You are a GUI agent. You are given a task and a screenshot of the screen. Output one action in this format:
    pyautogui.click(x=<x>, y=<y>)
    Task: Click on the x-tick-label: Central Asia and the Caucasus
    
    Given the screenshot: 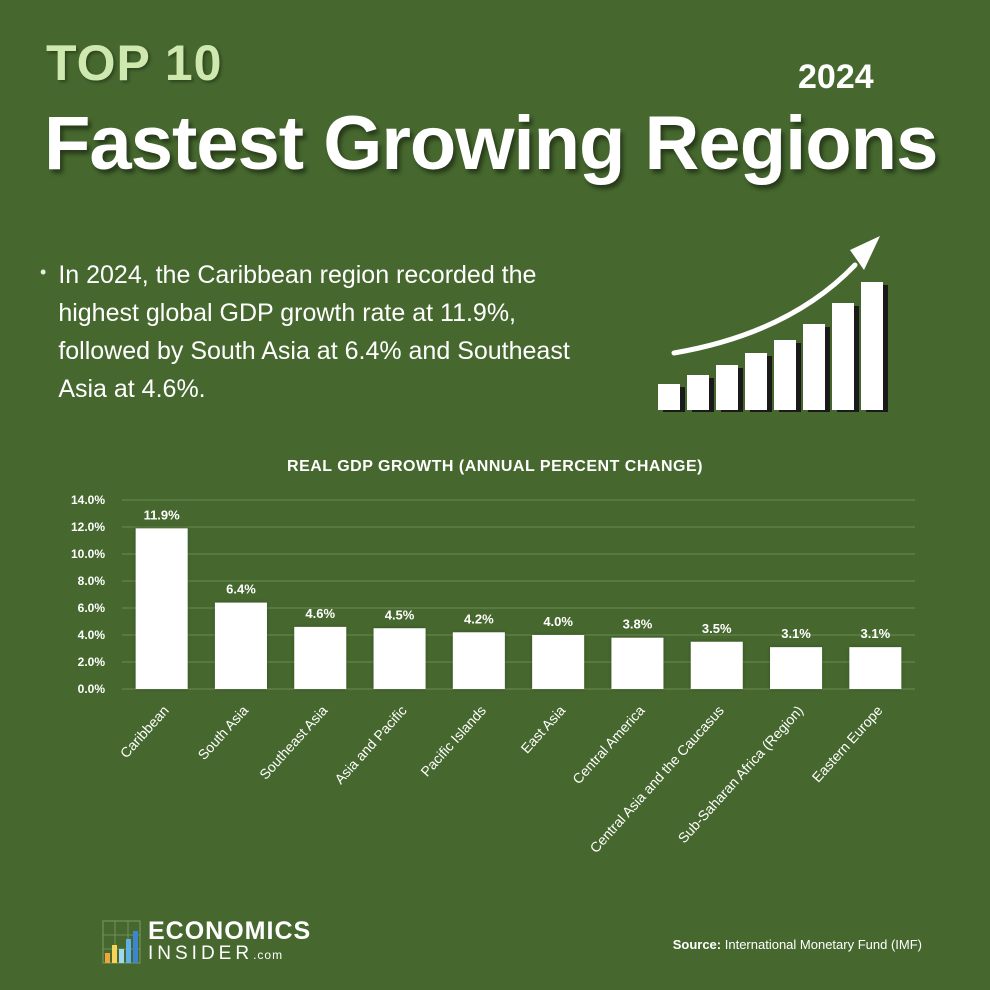 What is the action you would take?
    pyautogui.click(x=656, y=779)
    